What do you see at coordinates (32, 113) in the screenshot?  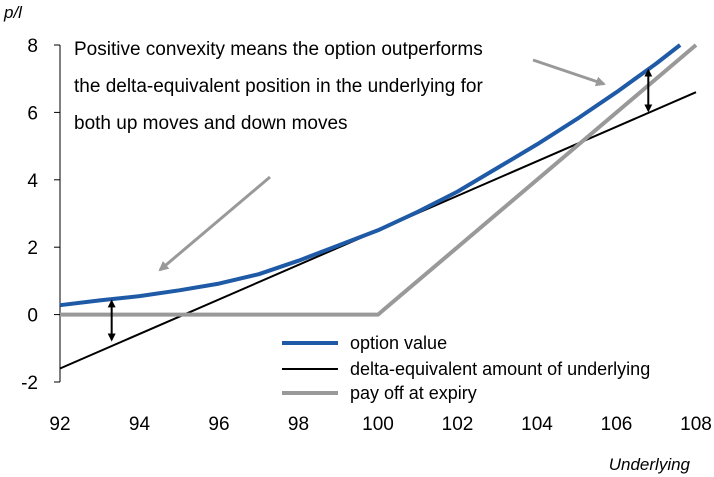 I see `y-tick-label: 6` at bounding box center [32, 113].